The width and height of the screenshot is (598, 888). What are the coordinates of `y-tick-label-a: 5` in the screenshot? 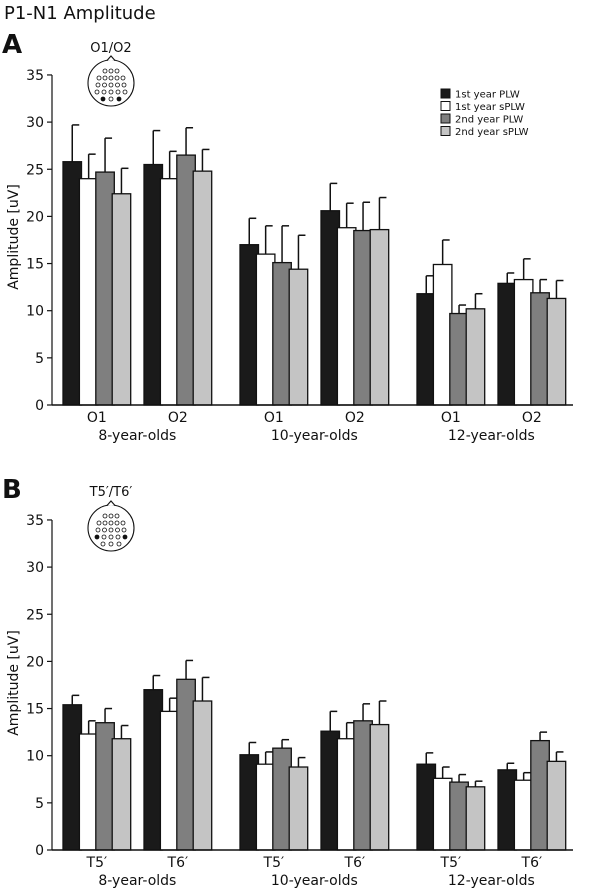 It's located at (39, 359).